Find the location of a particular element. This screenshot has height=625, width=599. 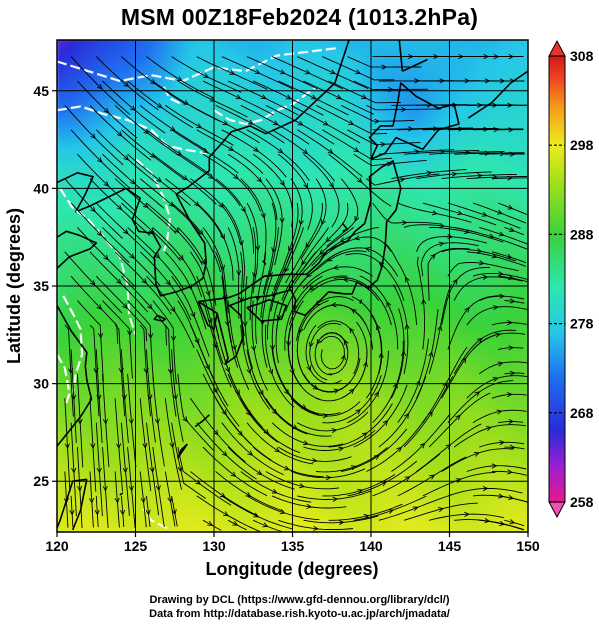

x-tick-label: 145 is located at coordinates (450, 546).